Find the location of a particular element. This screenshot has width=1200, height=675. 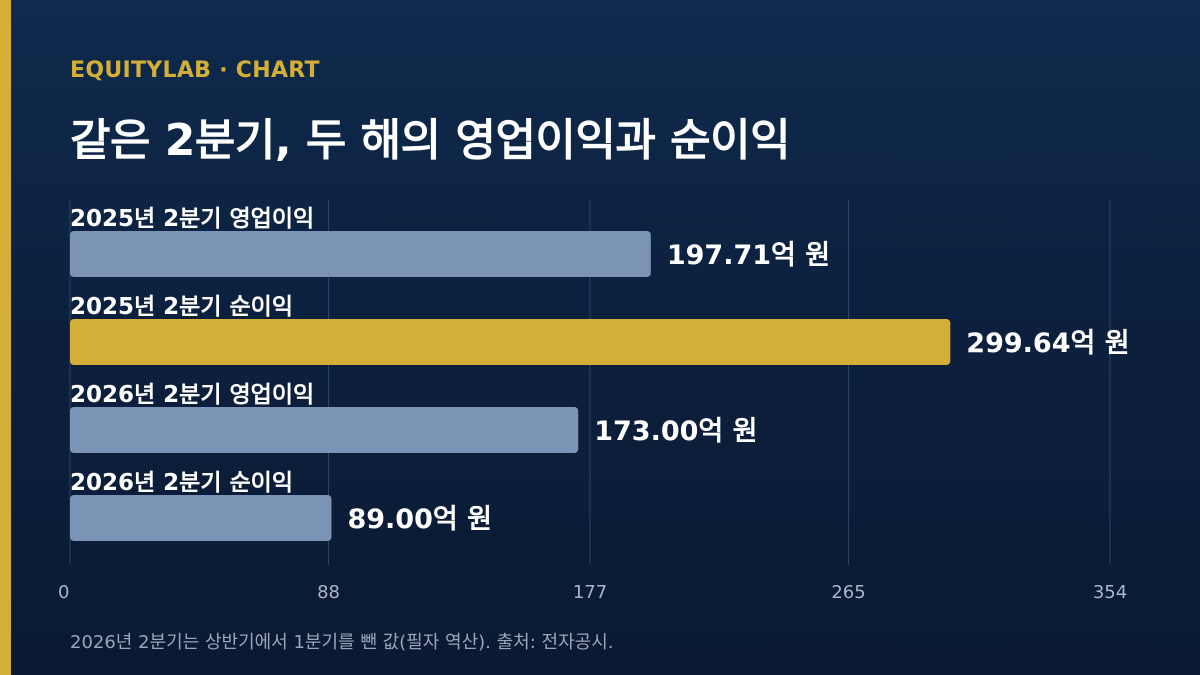

x-tick-label: 0 is located at coordinates (63, 592).